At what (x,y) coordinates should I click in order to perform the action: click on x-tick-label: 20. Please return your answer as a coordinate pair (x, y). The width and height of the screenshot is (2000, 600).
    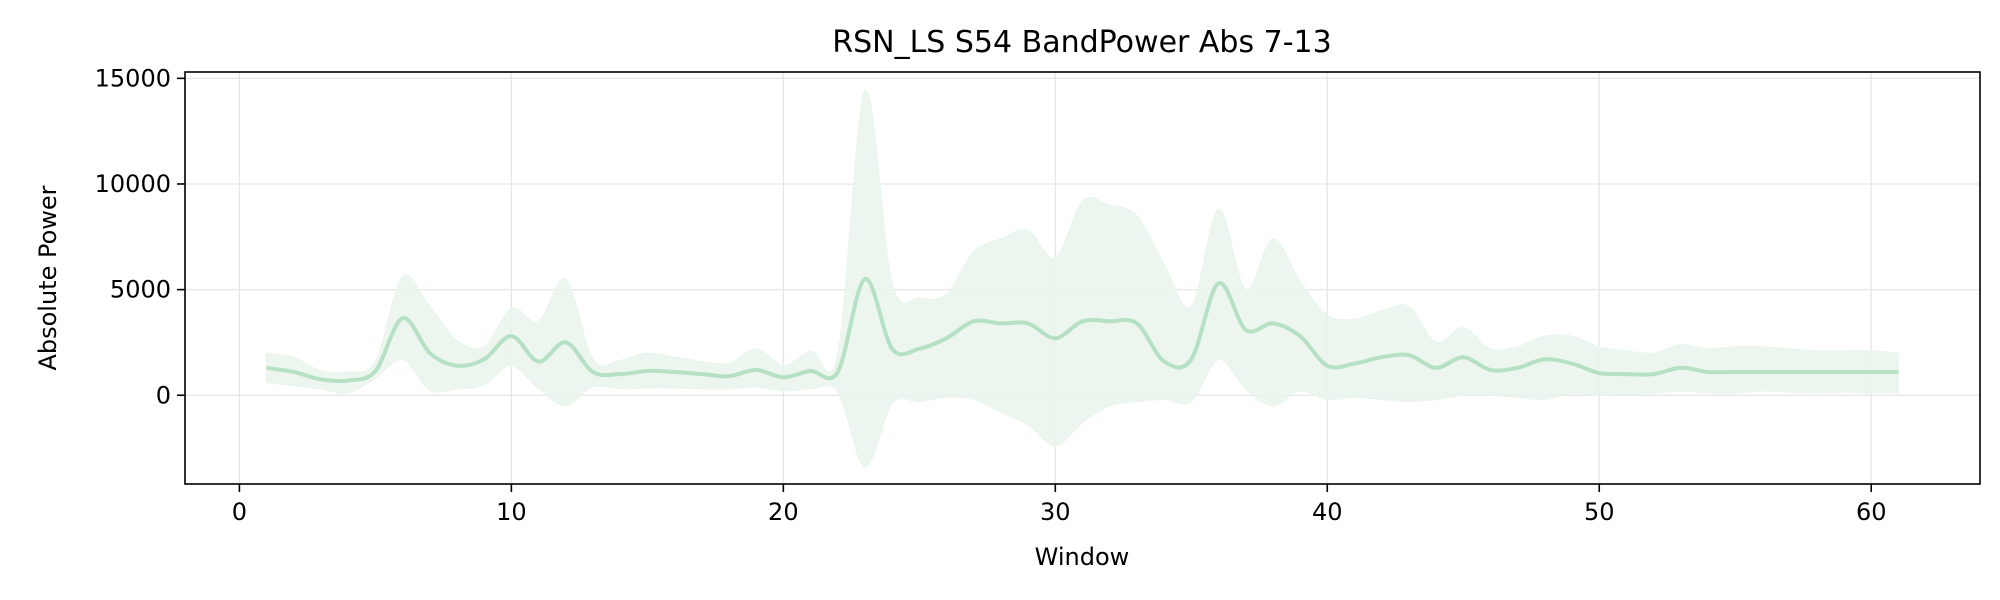
    Looking at the image, I should click on (783, 512).